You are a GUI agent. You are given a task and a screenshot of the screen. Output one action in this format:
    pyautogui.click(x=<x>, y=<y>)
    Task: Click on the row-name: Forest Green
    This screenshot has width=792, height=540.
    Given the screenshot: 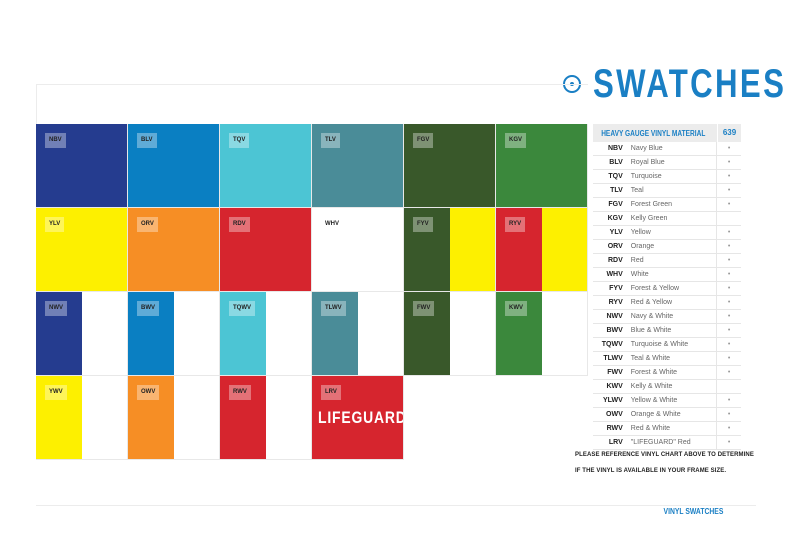 What is the action you would take?
    pyautogui.click(x=651, y=204)
    